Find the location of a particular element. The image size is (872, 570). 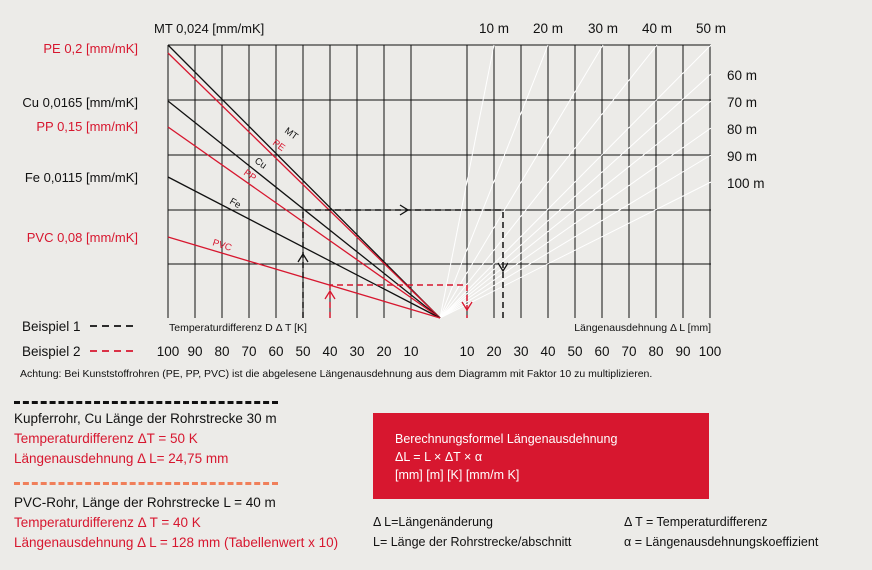

formula-title: Berechnungsformel Längenausdehnung is located at coordinates (506, 439).